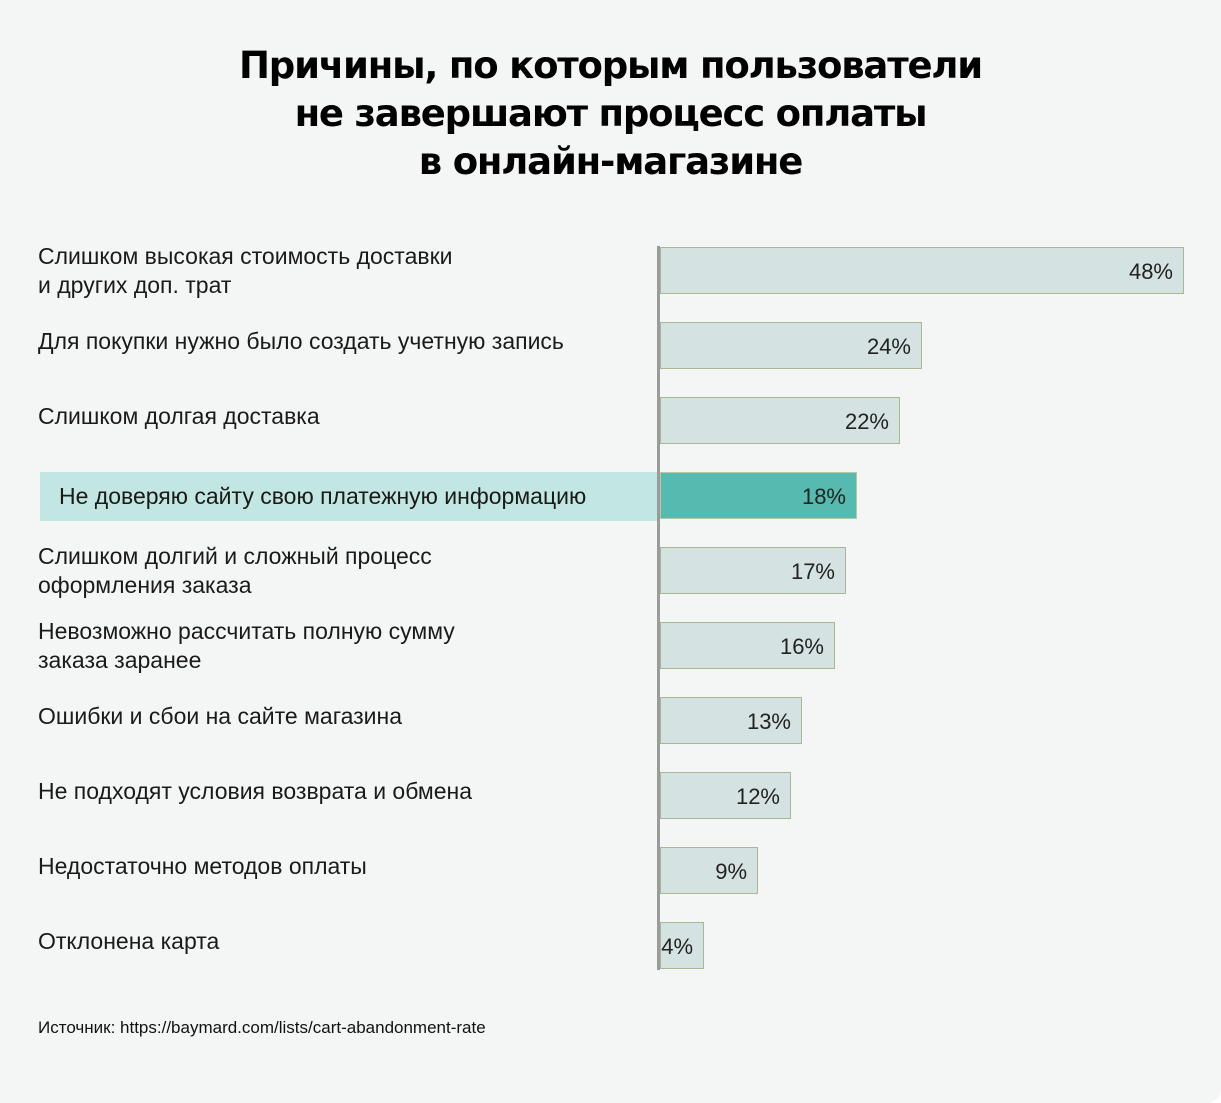 This screenshot has height=1103, width=1221. I want to click on bar: 48%, so click(922, 270).